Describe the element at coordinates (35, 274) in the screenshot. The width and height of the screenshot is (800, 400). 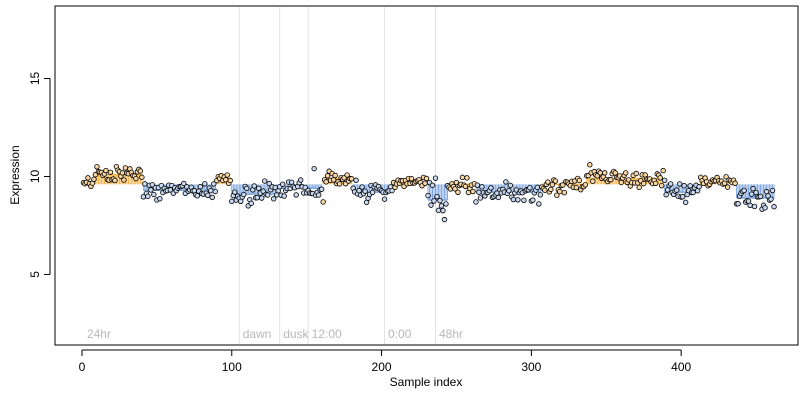
I see `y-tick-label: 5` at that location.